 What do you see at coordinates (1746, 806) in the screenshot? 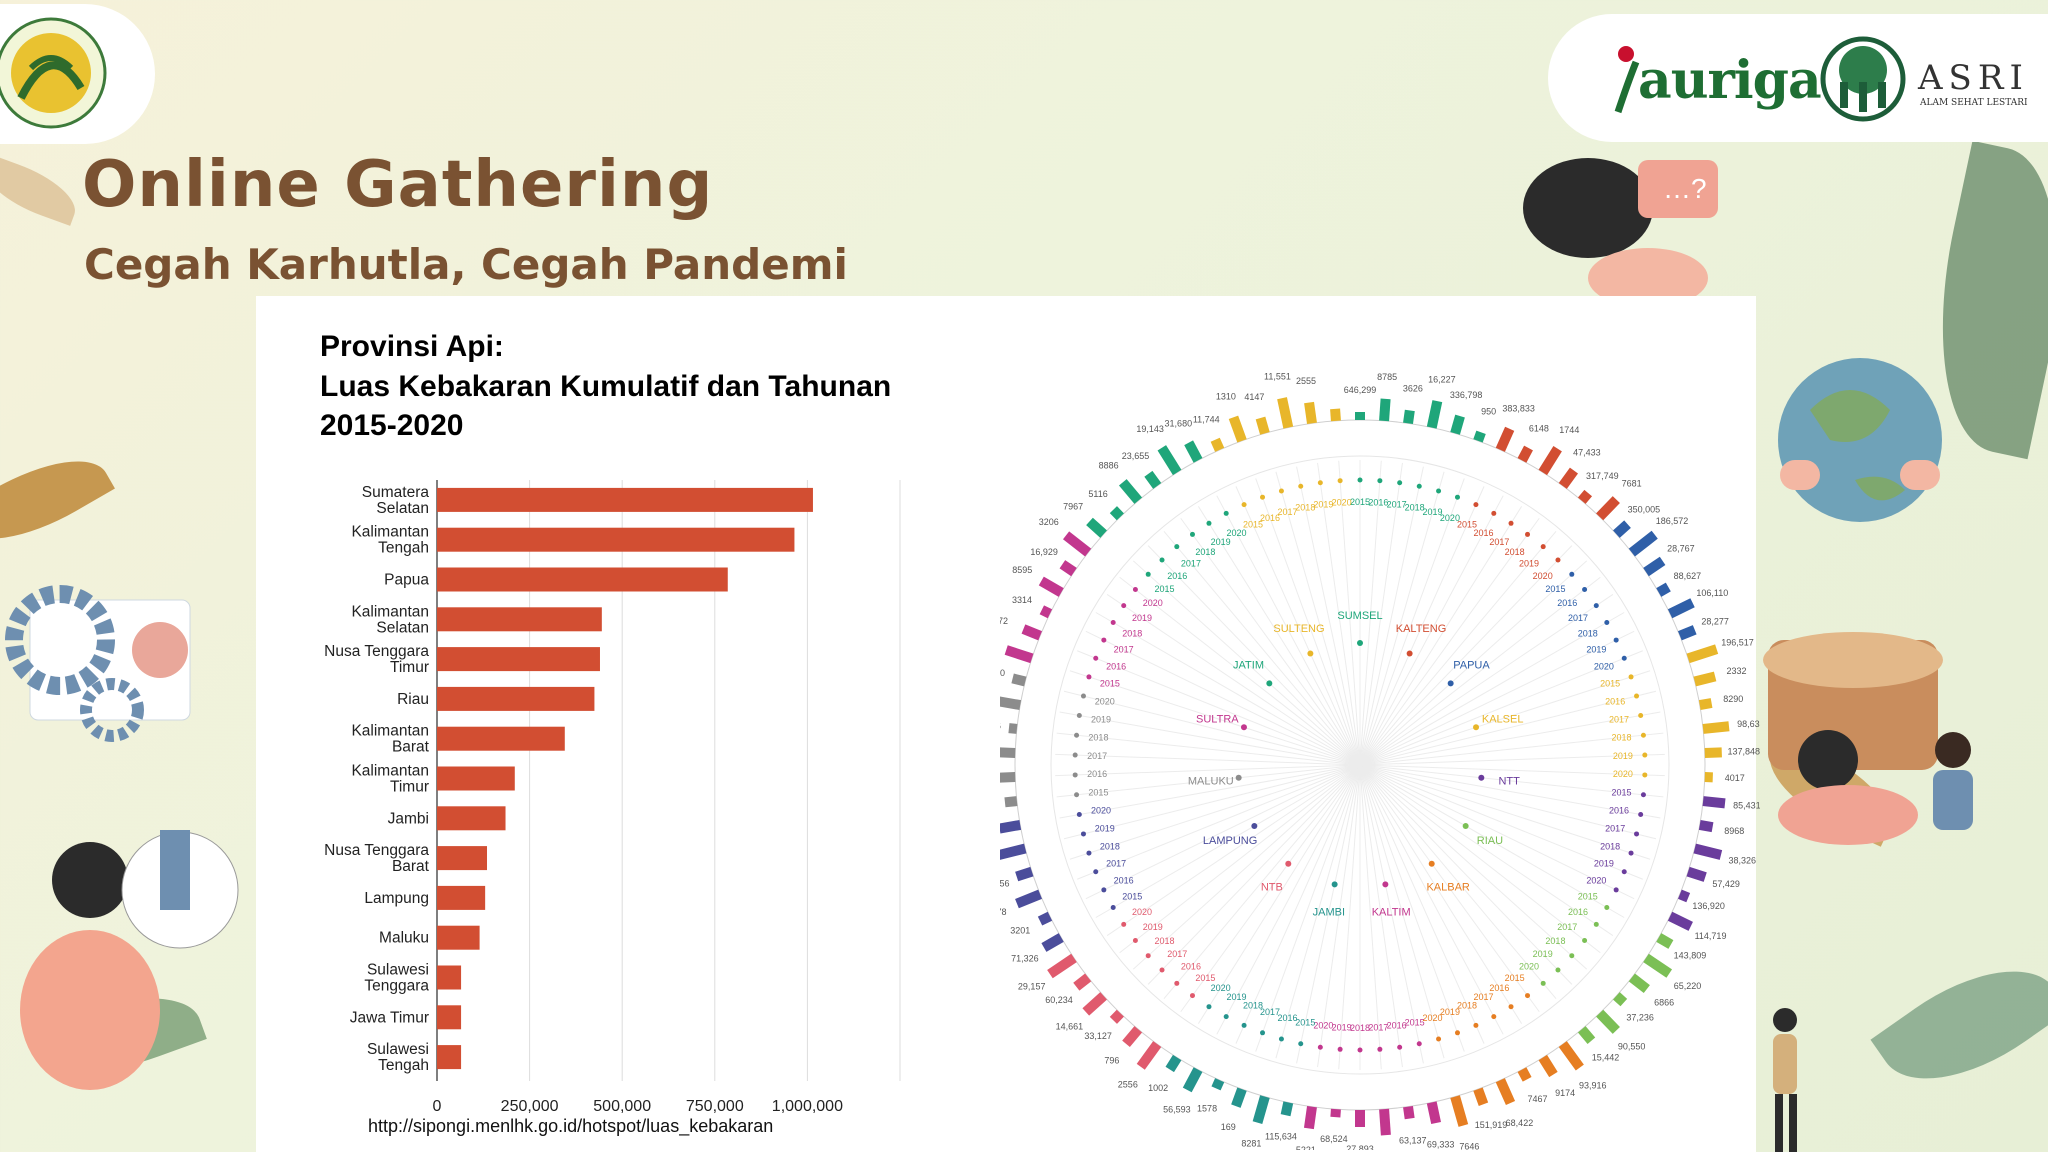
I see `radial-value-label: 85,431` at bounding box center [1746, 806].